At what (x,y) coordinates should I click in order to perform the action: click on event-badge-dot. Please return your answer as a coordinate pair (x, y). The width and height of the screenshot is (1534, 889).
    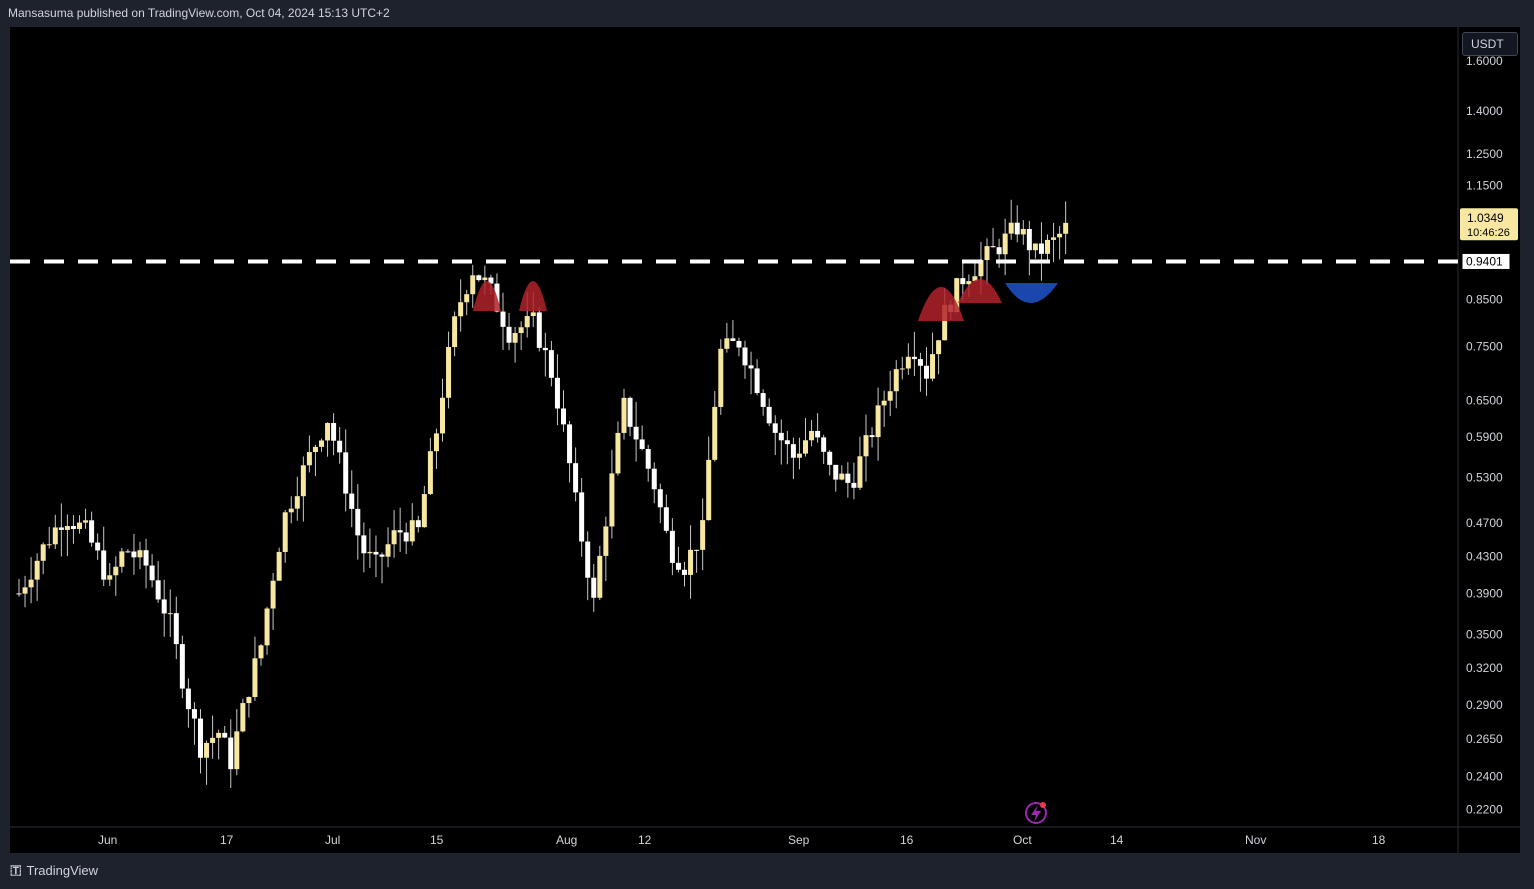
    Looking at the image, I should click on (1043, 805).